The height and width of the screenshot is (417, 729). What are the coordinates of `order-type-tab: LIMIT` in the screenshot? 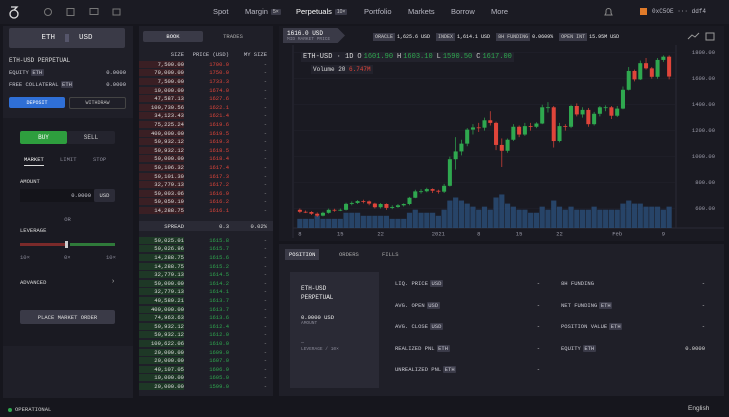 It's located at (68, 159).